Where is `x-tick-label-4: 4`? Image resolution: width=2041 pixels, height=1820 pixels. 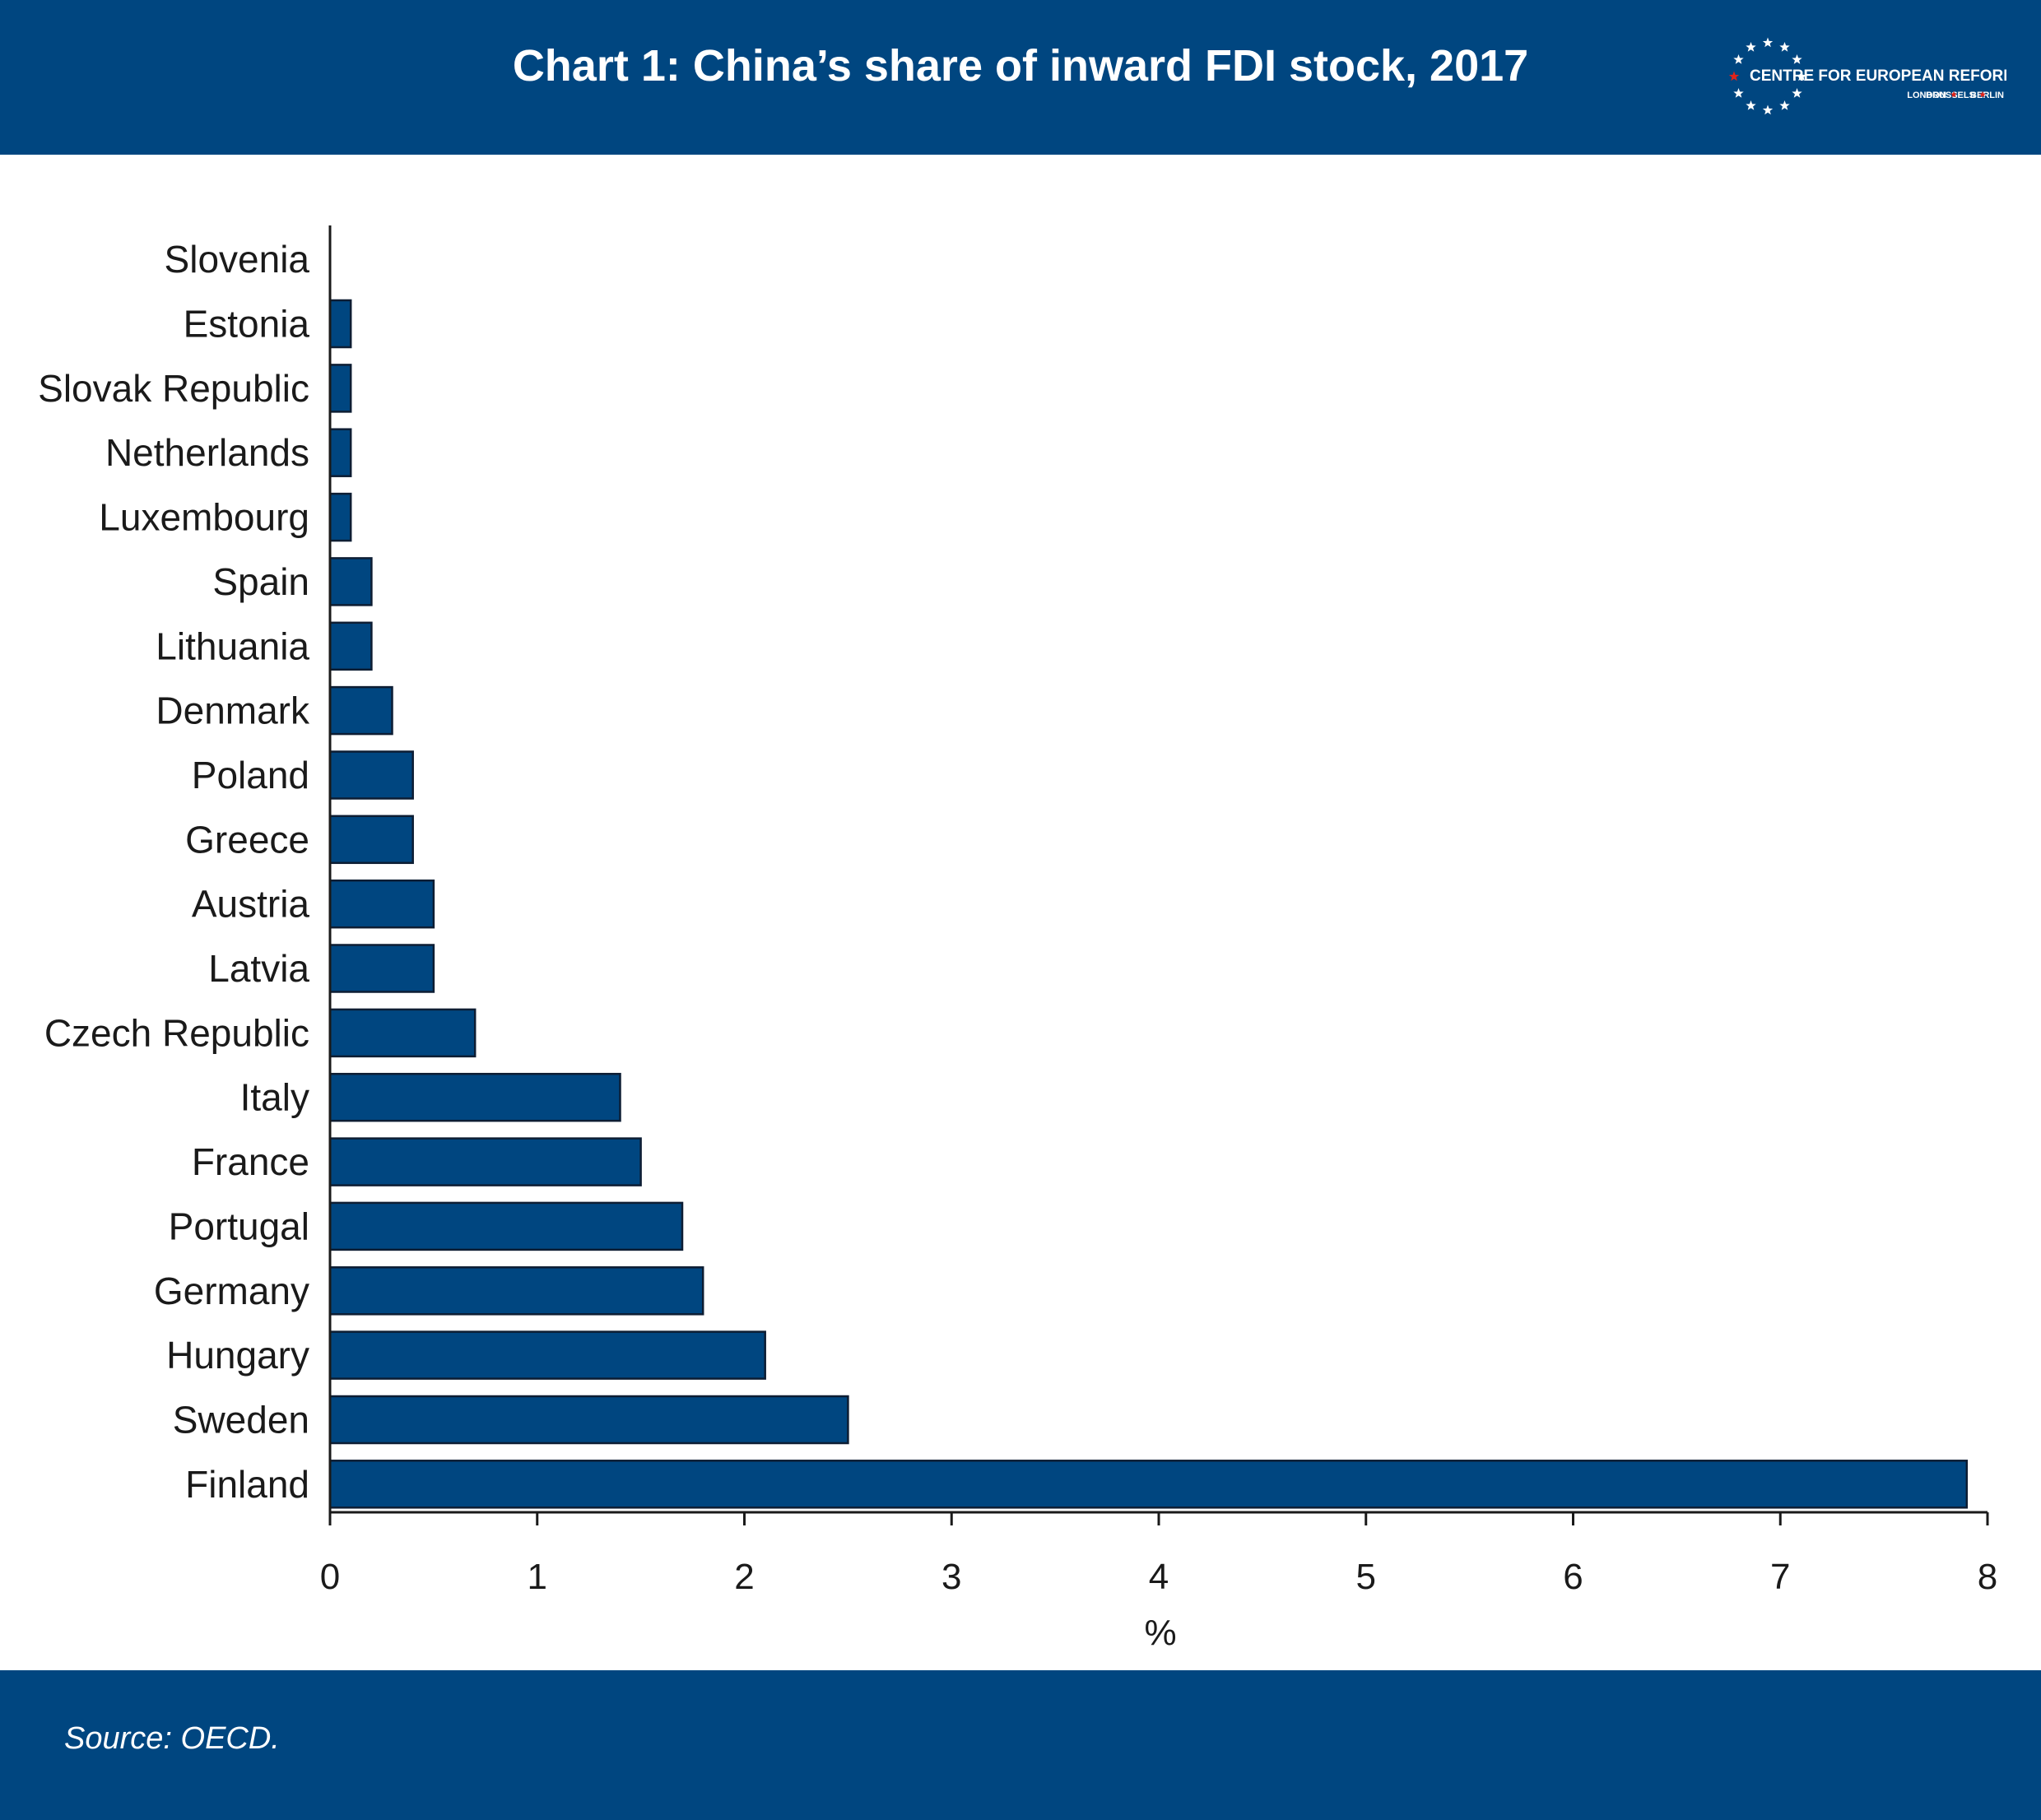
x-tick-label-4: 4 is located at coordinates (1159, 1577).